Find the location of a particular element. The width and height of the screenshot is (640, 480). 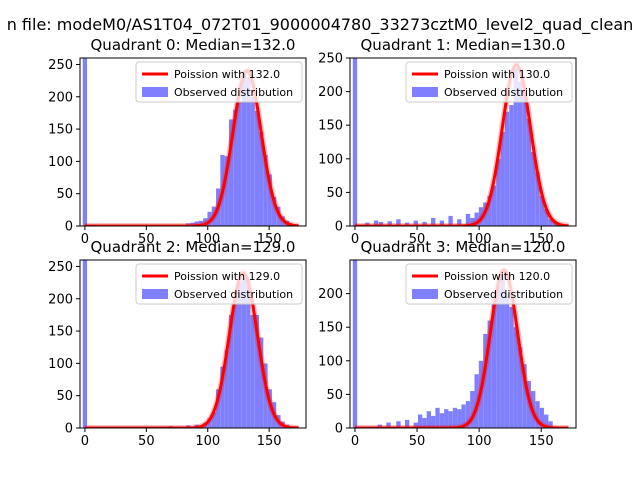

legend: Poission with 120.0 Observed distribution is located at coordinates (489, 284).